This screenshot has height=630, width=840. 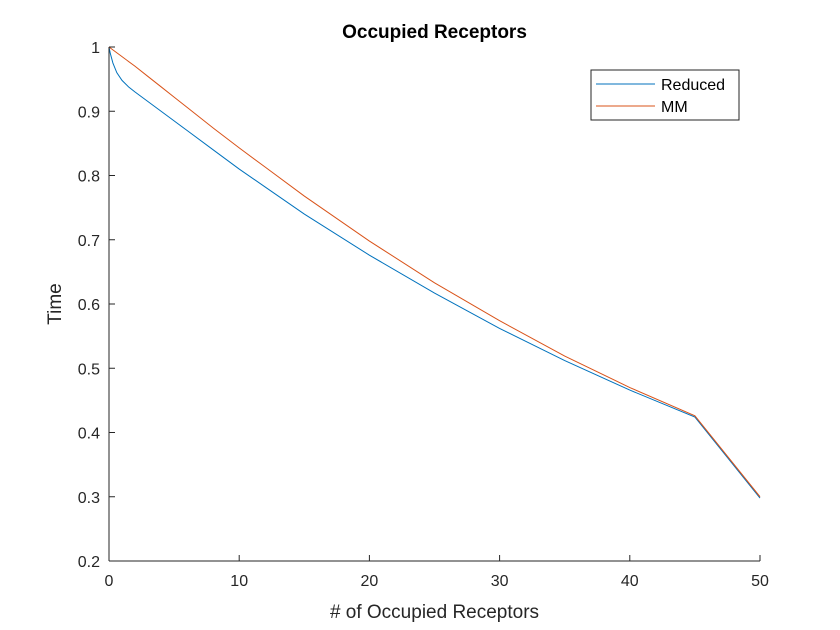 What do you see at coordinates (89, 369) in the screenshot?
I see `y-tick-label: 0.5` at bounding box center [89, 369].